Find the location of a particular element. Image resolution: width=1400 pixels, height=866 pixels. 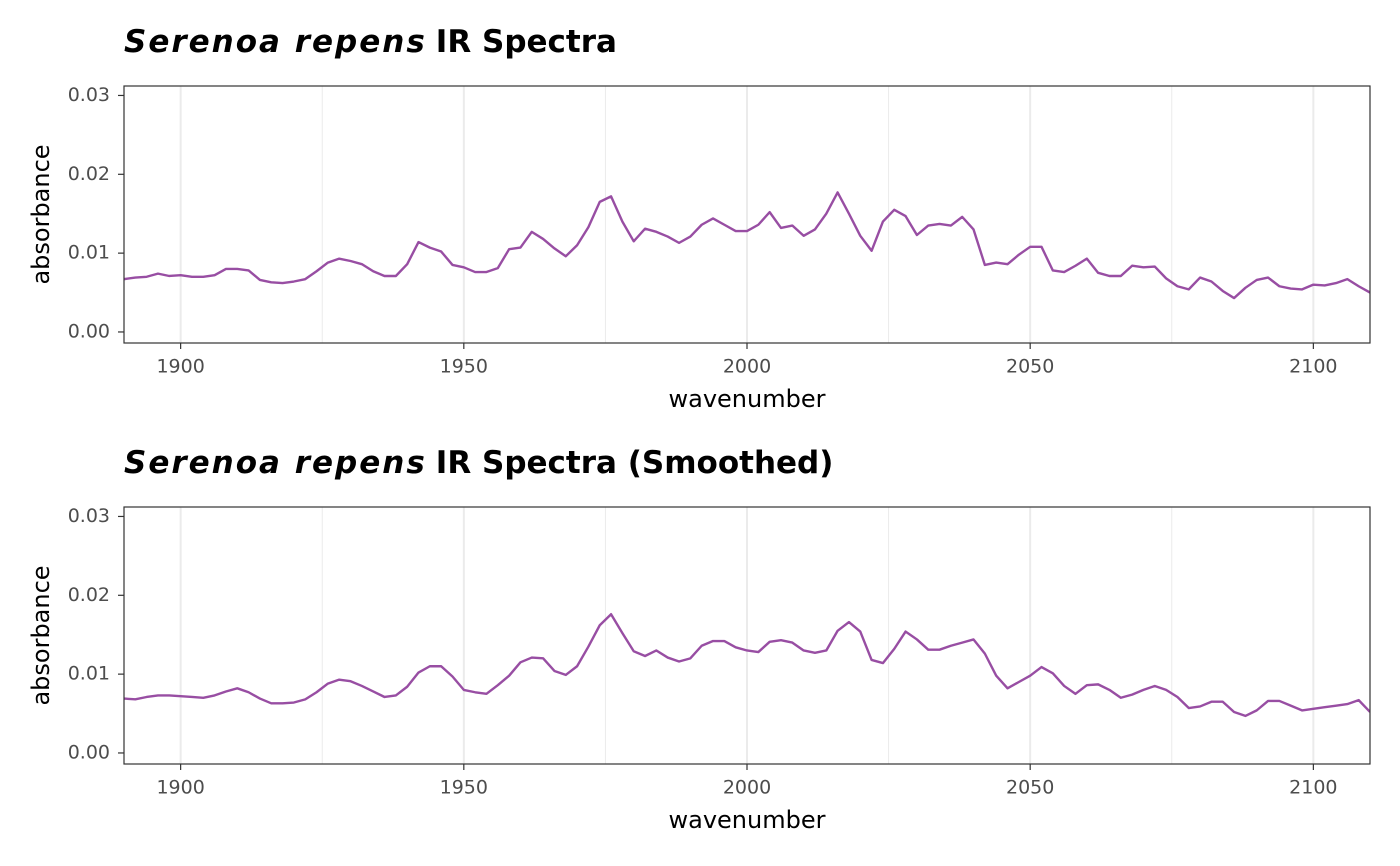

title-text: IR Spectra (Smoothed) is located at coordinates (635, 463).